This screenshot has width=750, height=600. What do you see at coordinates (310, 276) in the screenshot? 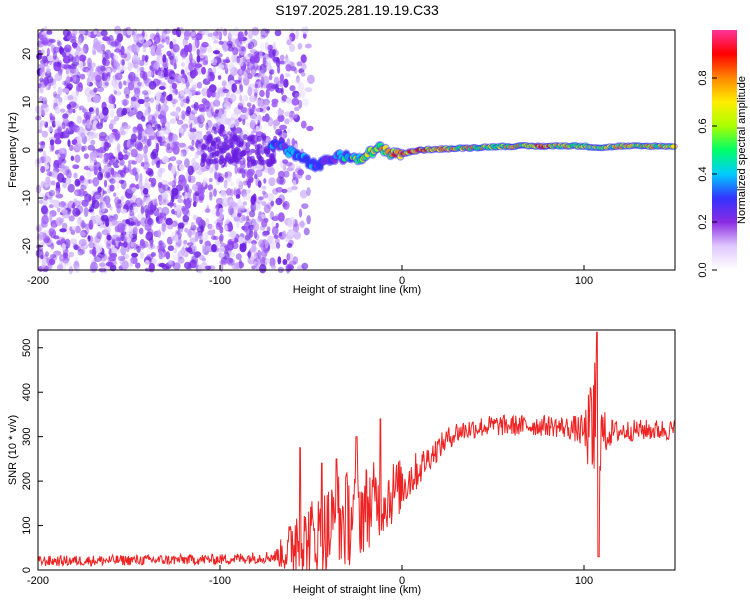
I see `spectrogram-x-ticks: -200 -100 0 100` at bounding box center [310, 276].